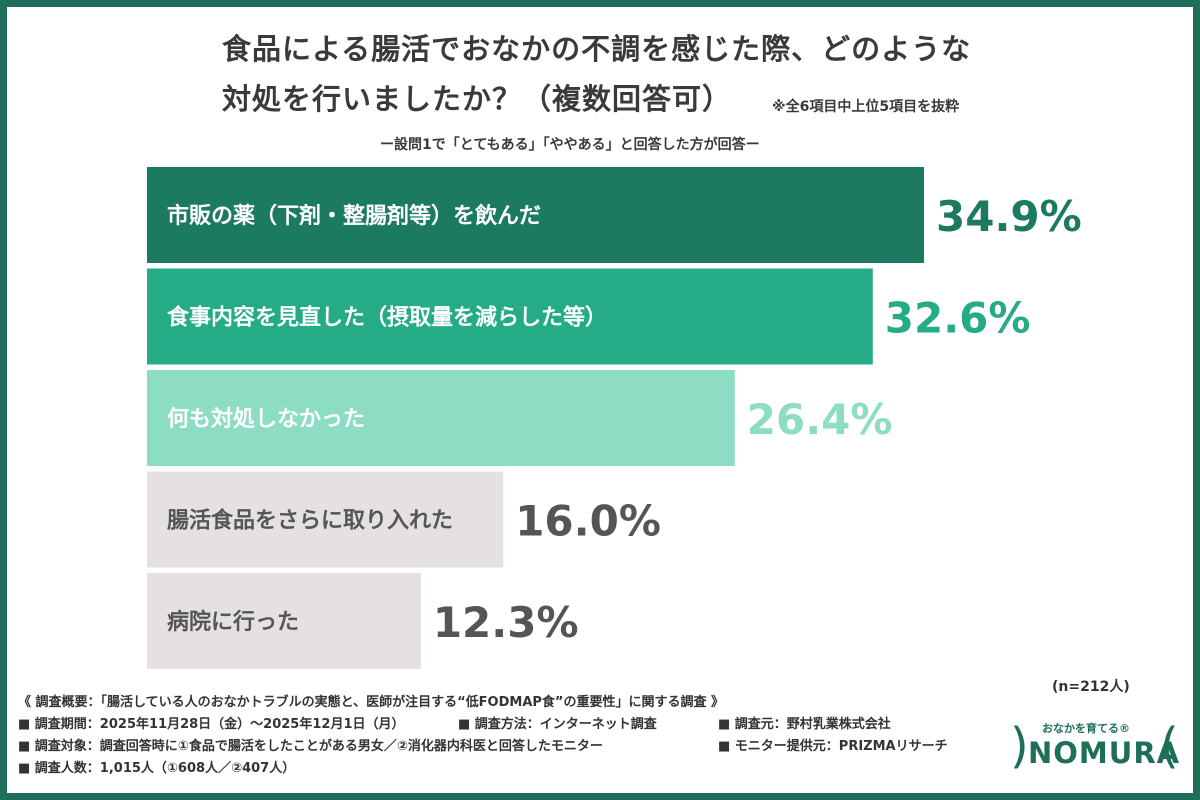  Describe the element at coordinates (570, 145) in the screenshot. I see `chart-subtitle: ー設問1で「とてもある」「ややある」と回答した方が回答ー` at that location.